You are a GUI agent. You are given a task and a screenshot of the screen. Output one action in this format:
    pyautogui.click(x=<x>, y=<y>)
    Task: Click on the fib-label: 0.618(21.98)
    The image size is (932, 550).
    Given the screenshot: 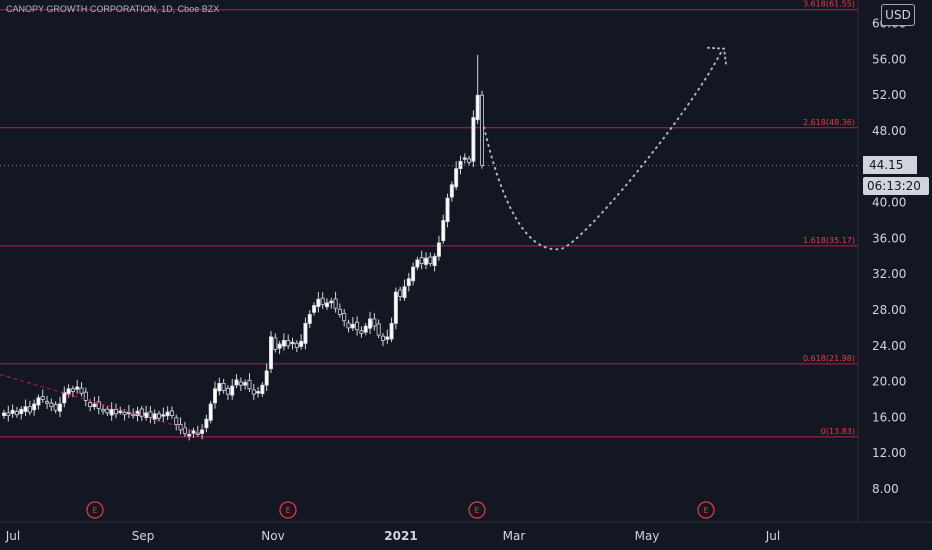 What is the action you would take?
    pyautogui.click(x=829, y=358)
    